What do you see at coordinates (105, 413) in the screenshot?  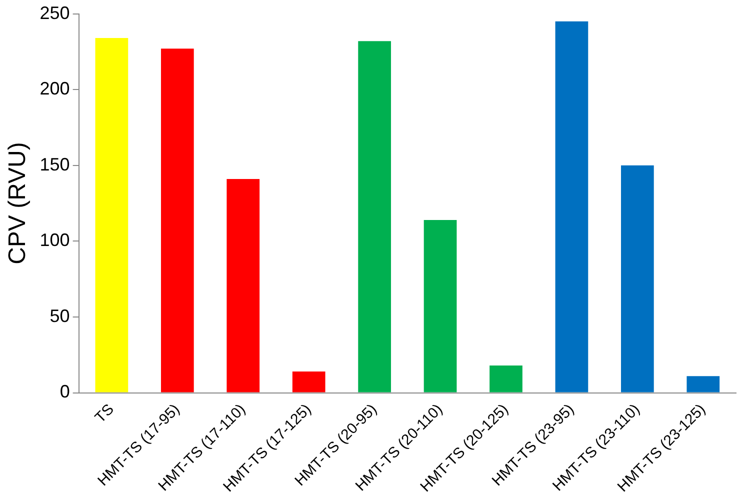 I see `x-tick-label: TS` at bounding box center [105, 413].